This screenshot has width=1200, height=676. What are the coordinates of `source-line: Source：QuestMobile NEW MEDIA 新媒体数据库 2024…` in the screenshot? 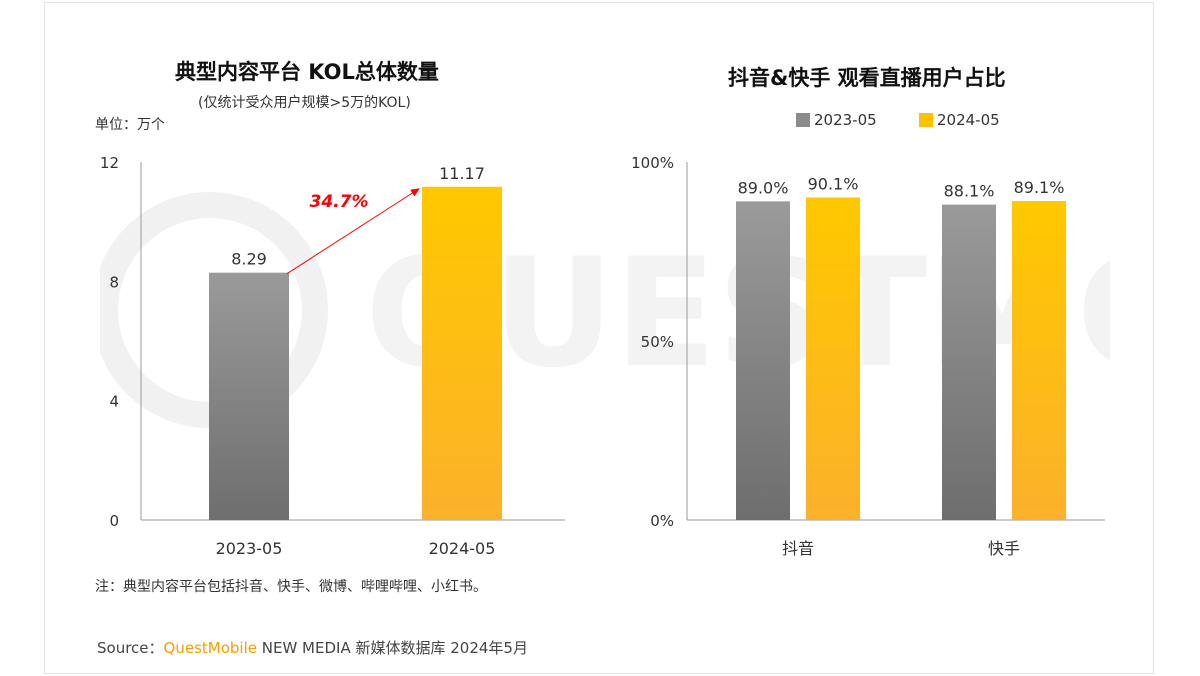 It's located at (312, 647).